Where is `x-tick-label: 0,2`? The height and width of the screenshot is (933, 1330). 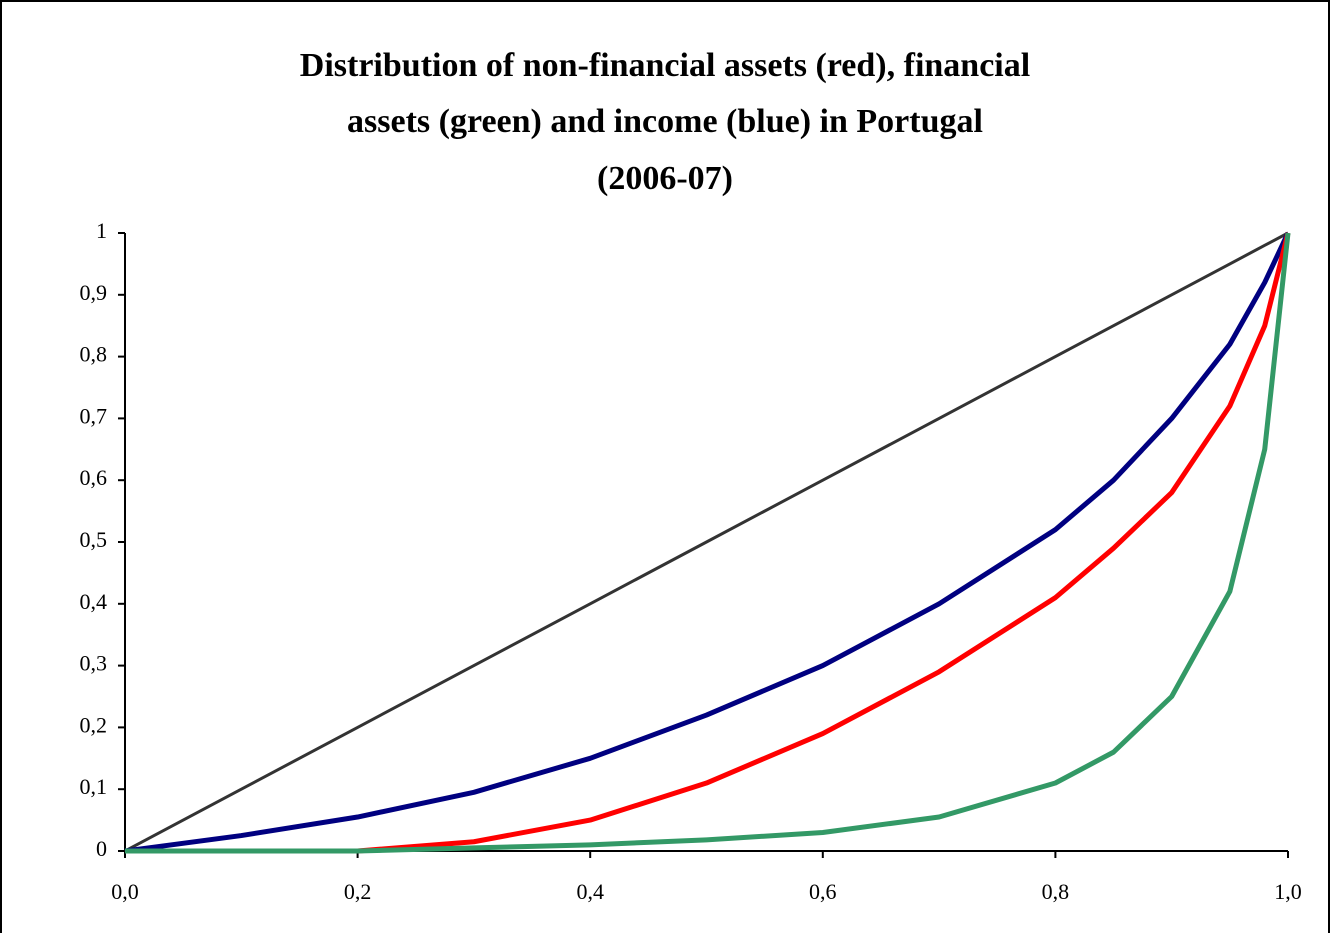
x-tick-label: 0,2 is located at coordinates (358, 891).